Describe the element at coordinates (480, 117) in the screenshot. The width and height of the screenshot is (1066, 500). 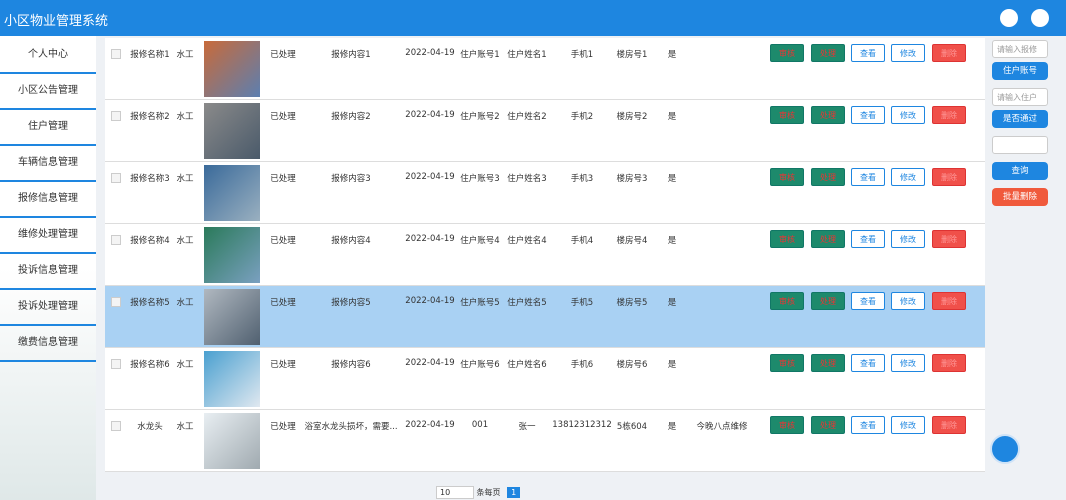
I see `cell-account: 住户账号2` at that location.